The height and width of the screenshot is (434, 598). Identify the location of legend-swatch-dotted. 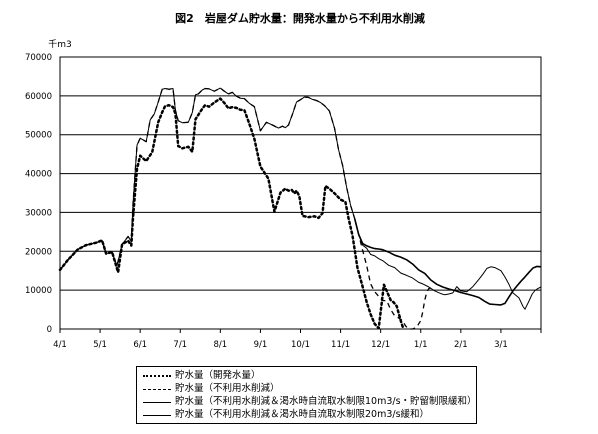
(157, 376).